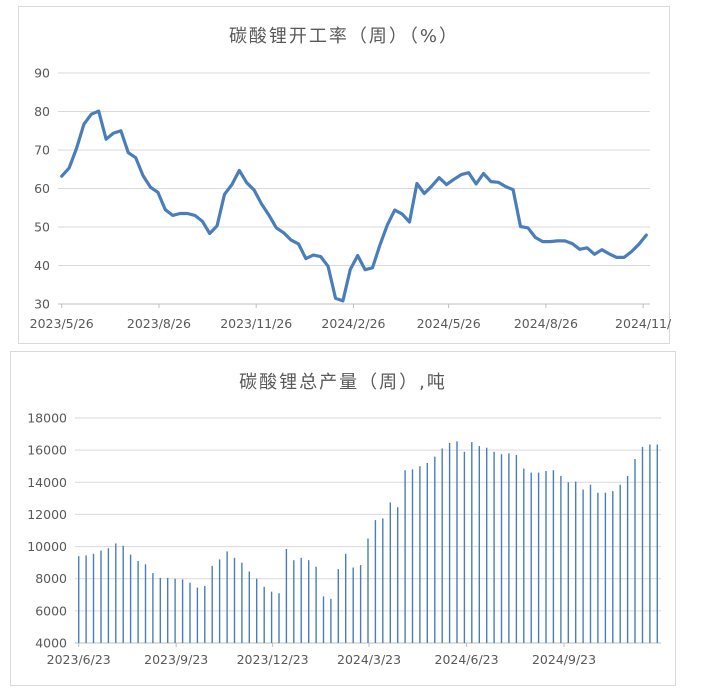 This screenshot has width=715, height=694. Describe the element at coordinates (546, 323) in the screenshot. I see `x-tick-label: 2024/8/26` at that location.